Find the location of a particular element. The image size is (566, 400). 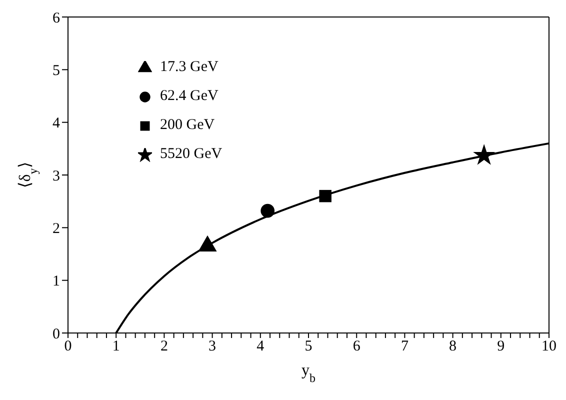

x-tick-label: 1 is located at coordinates (116, 346).